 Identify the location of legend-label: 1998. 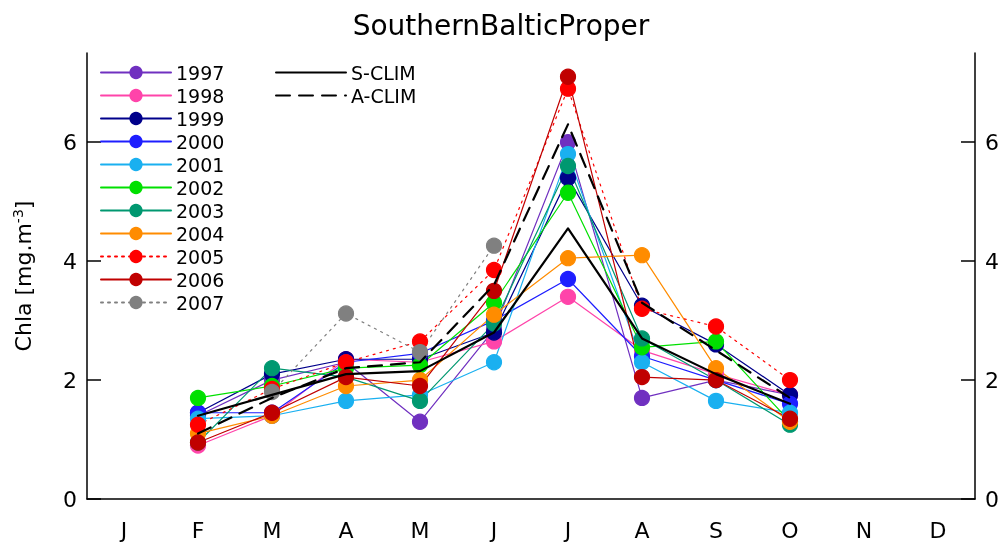
(200, 95).